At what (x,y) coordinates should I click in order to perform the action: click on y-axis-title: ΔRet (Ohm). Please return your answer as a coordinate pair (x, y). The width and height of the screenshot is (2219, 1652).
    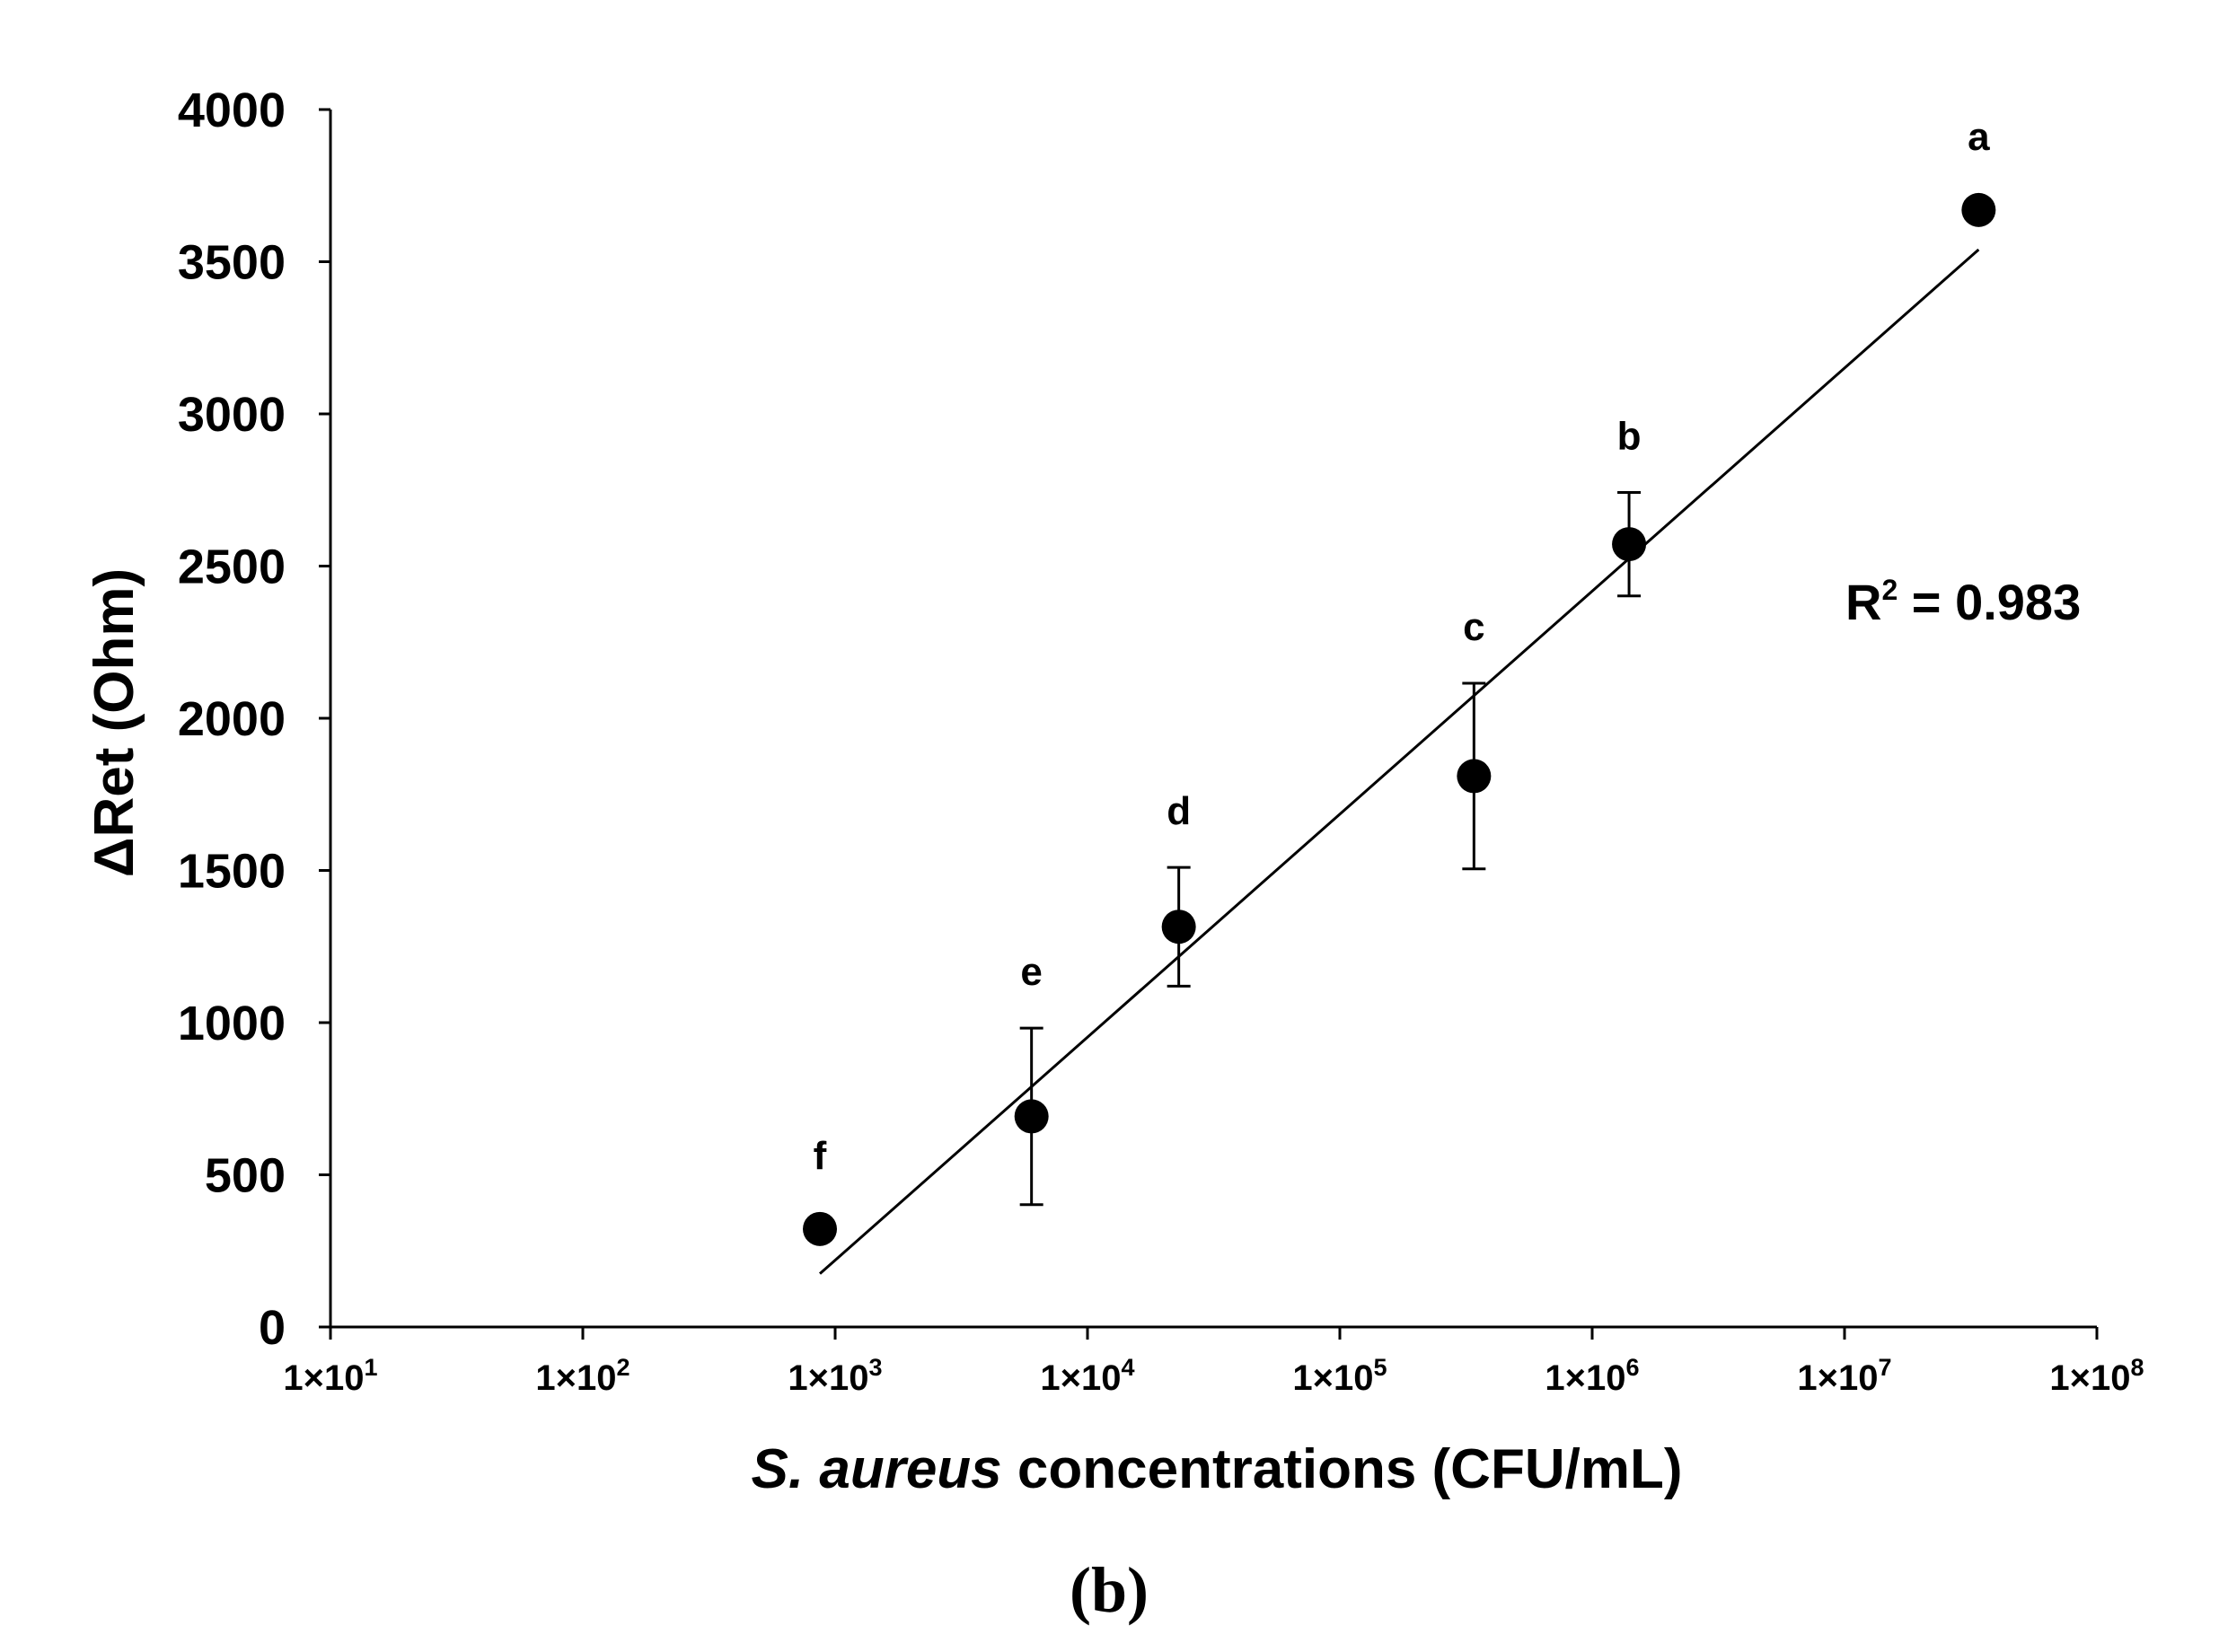
    Looking at the image, I should click on (114, 723).